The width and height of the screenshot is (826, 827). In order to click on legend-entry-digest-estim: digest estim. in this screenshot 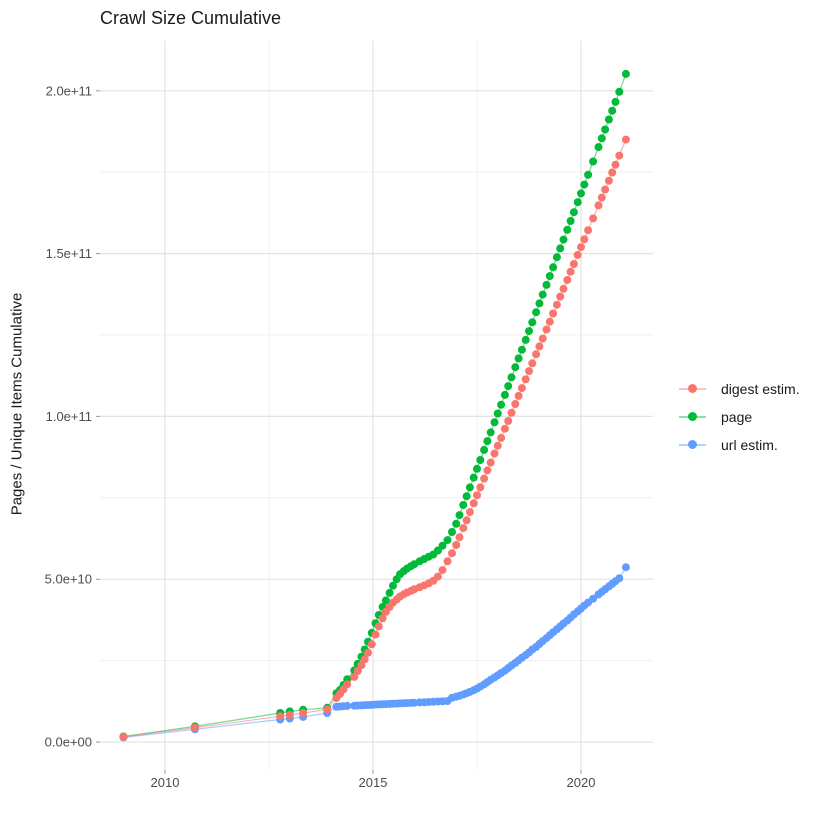, I will do `click(739, 388)`.